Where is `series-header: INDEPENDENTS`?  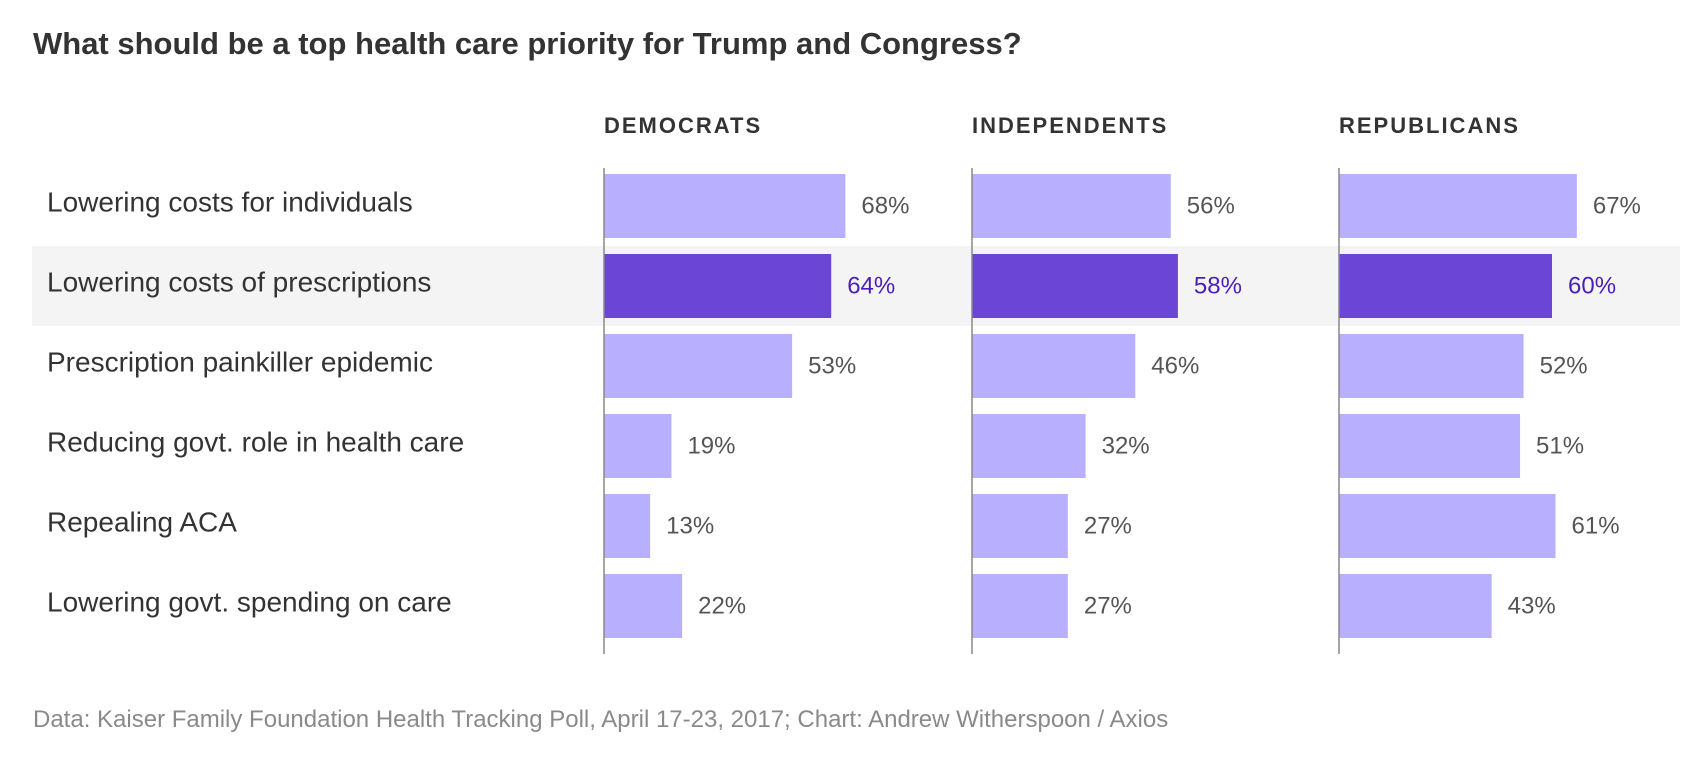 series-header: INDEPENDENTS is located at coordinates (1070, 125).